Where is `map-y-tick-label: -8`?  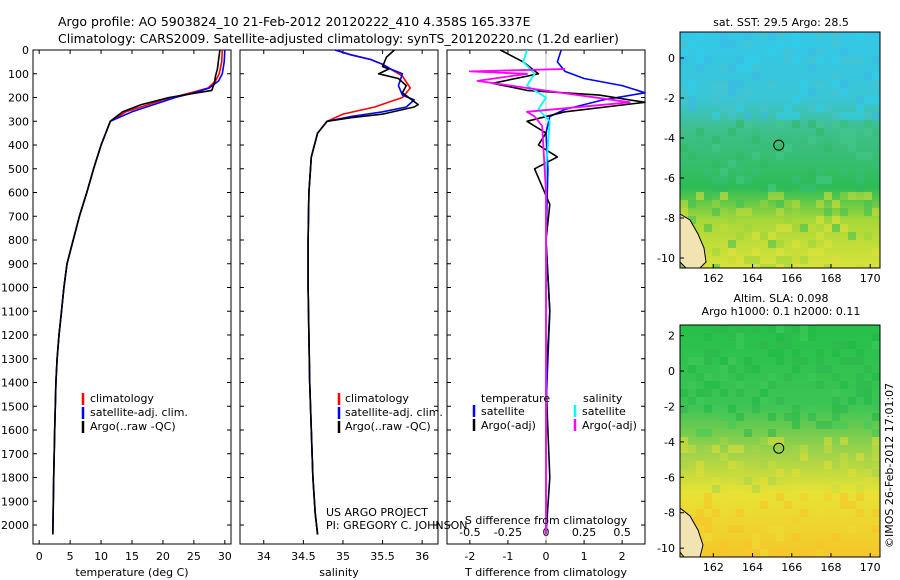 map-y-tick-label: -8 is located at coordinates (669, 218).